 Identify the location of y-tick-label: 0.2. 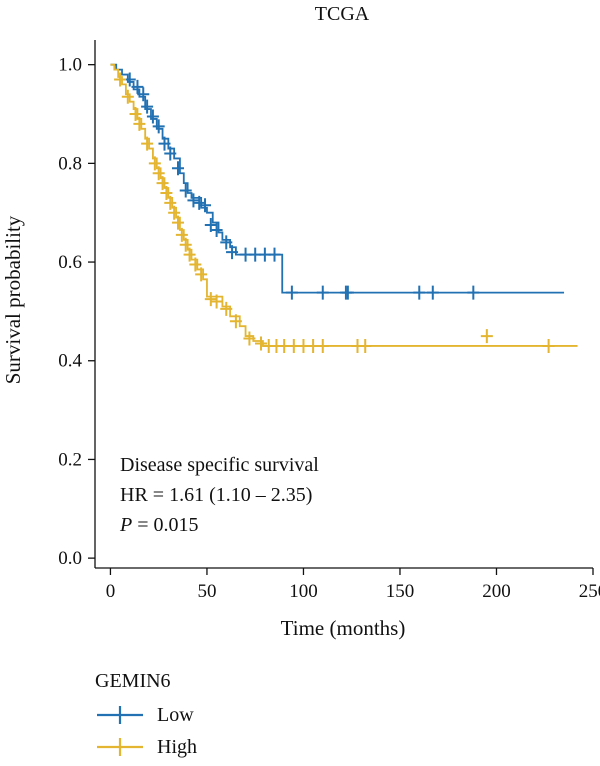
(70, 459).